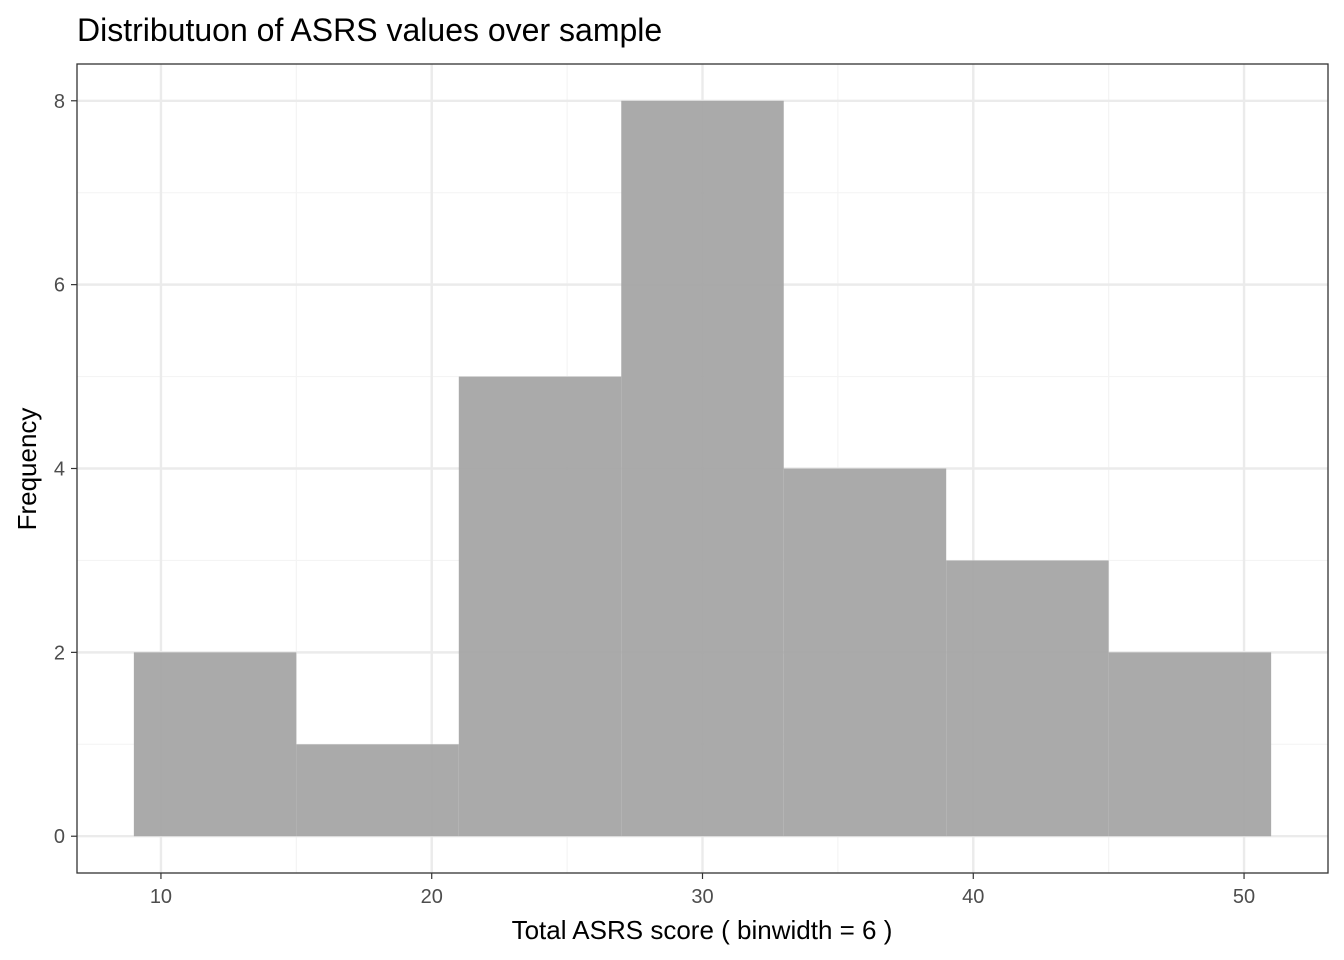  What do you see at coordinates (369, 30) in the screenshot?
I see `chart-title: Distributuon of ASRS values over sample` at bounding box center [369, 30].